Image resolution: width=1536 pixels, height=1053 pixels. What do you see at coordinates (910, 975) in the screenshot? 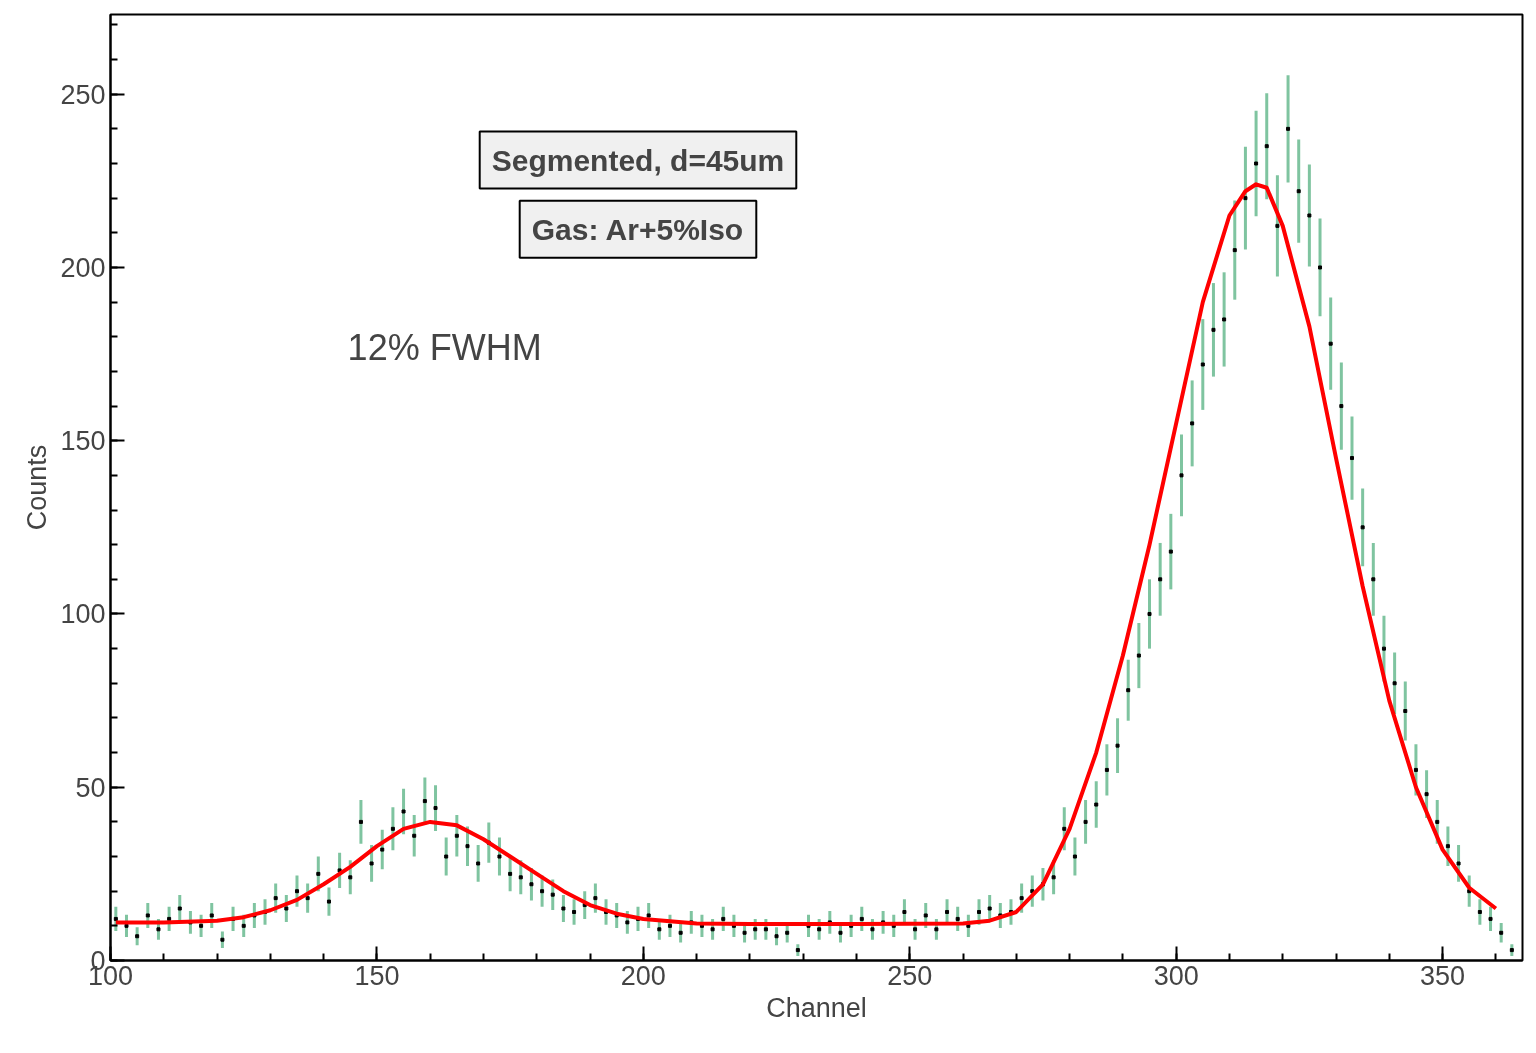
I see `x-tick-label: 250` at bounding box center [910, 975].